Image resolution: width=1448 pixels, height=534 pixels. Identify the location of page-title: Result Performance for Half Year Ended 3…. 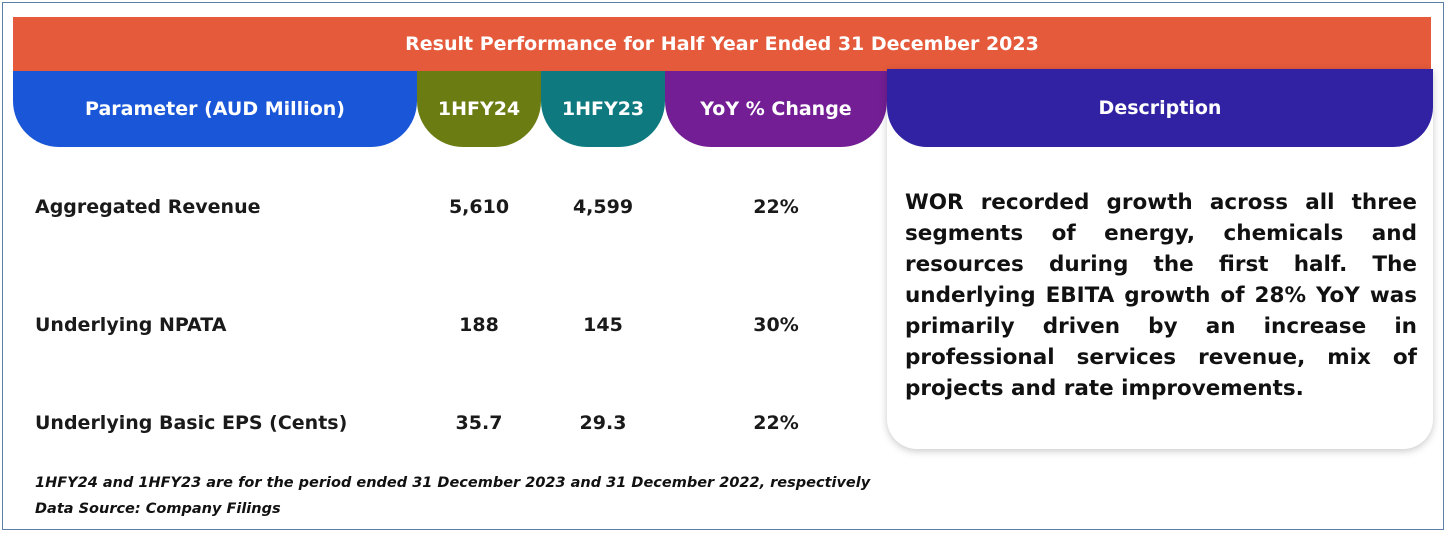
(722, 44).